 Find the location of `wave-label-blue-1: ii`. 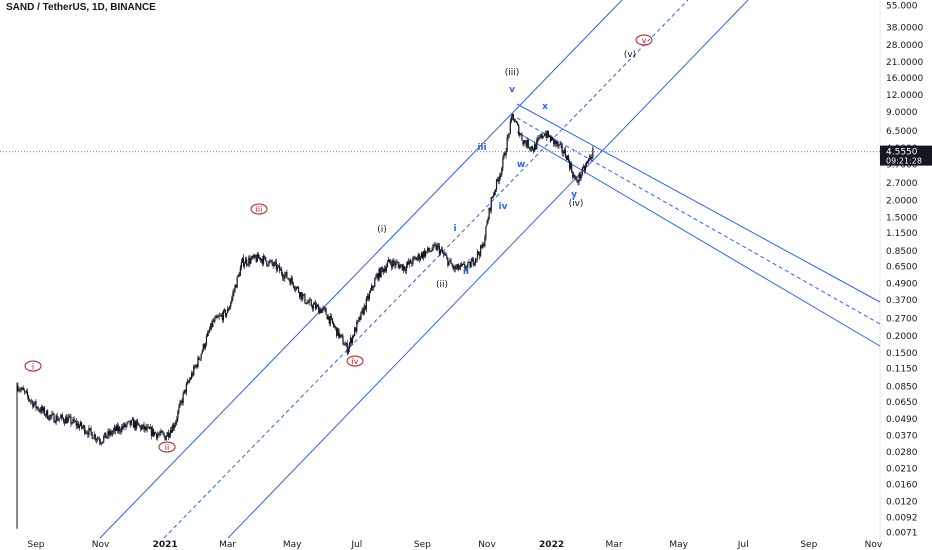

wave-label-blue-1: ii is located at coordinates (466, 272).